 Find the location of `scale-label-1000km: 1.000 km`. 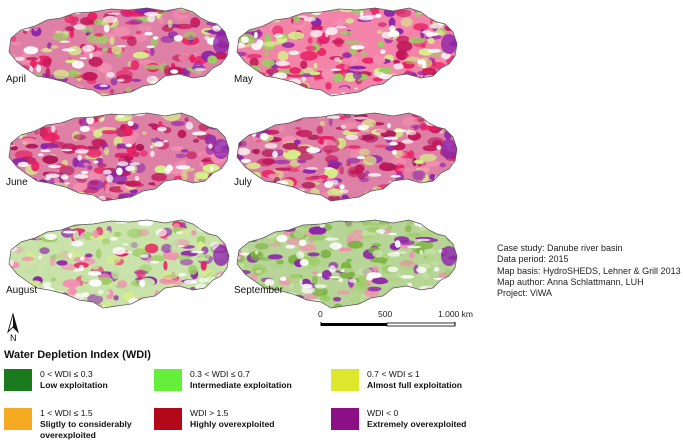

scale-label-1000km: 1.000 km is located at coordinates (455, 314).